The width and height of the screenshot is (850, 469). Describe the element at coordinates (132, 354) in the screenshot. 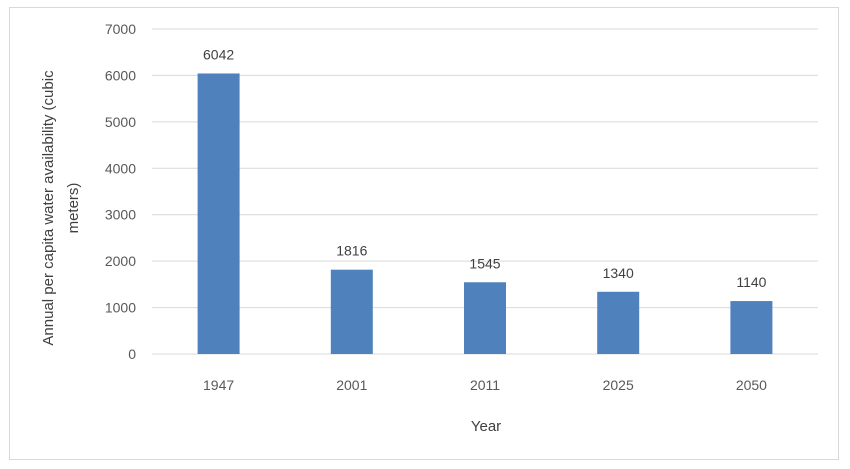

I see `y-tick-label: 0` at that location.